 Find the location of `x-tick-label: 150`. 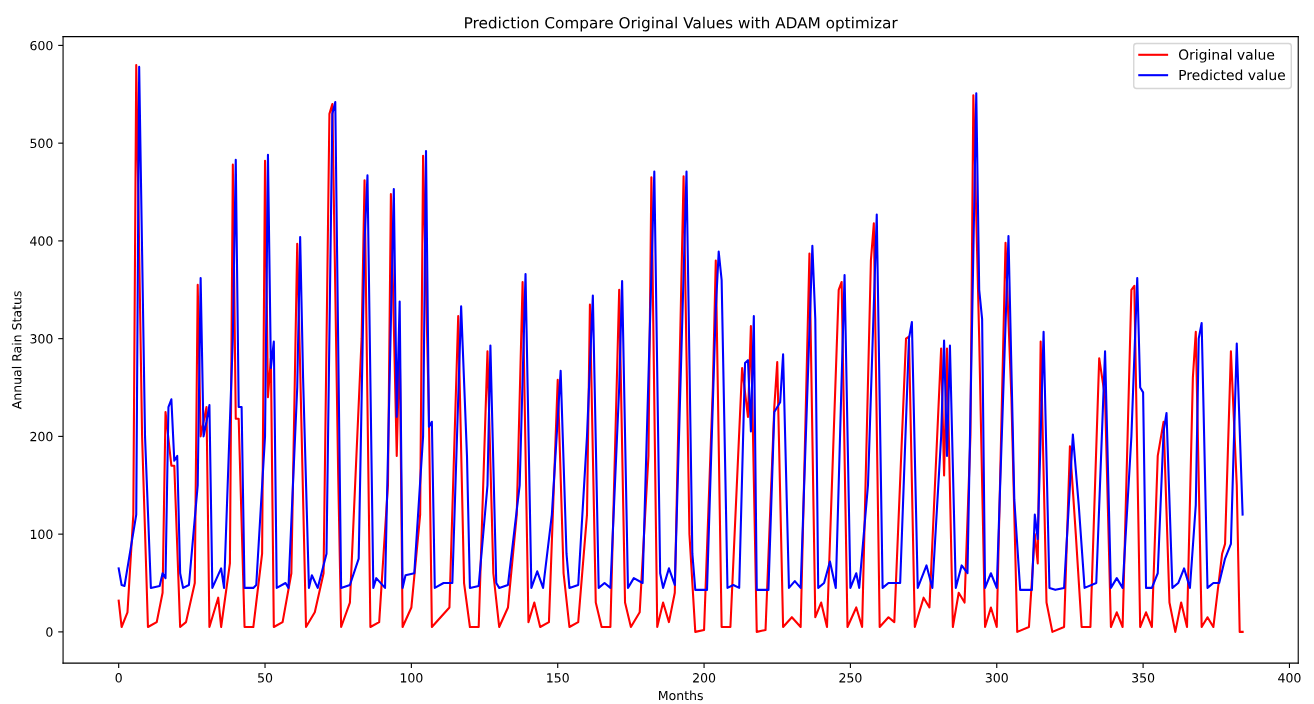

x-tick-label: 150 is located at coordinates (558, 678).